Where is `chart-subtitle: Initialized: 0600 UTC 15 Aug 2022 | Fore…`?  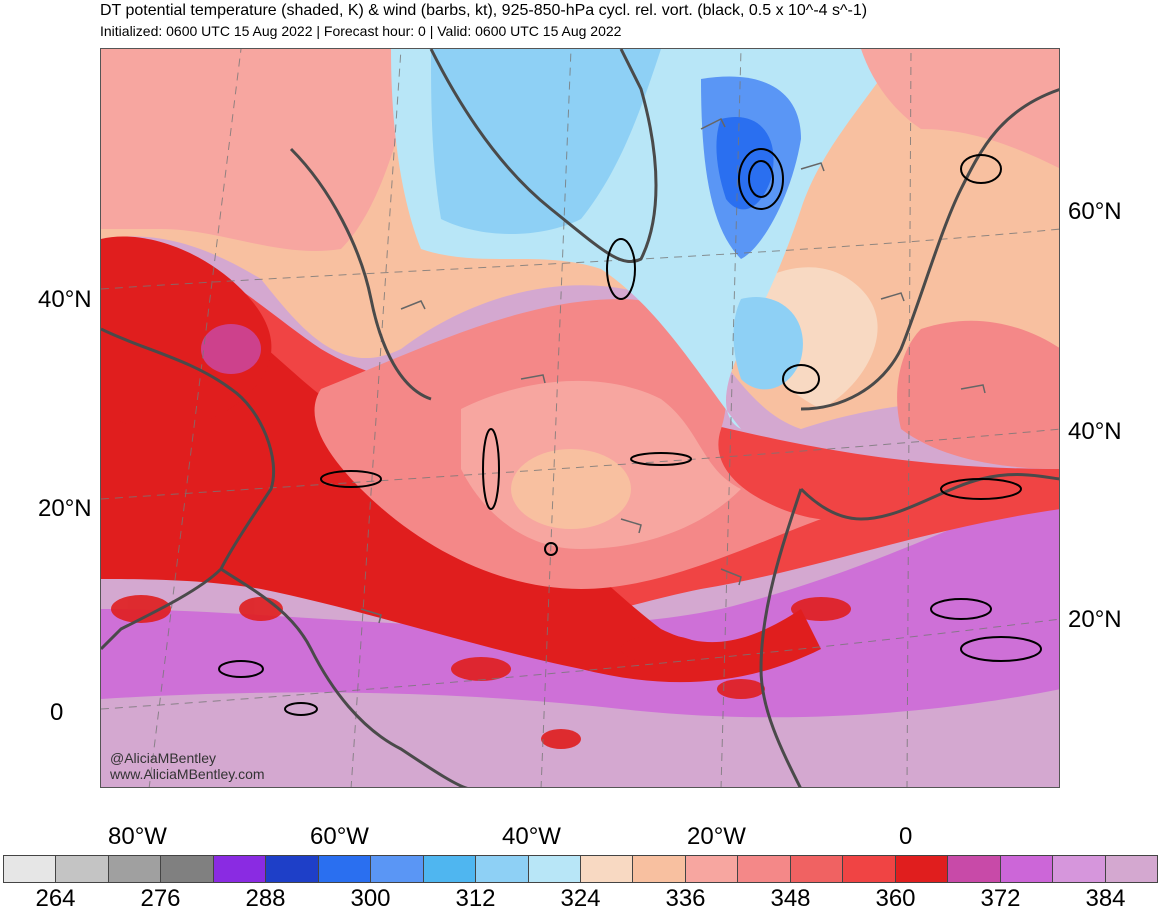
chart-subtitle: Initialized: 0600 UTC 15 Aug 2022 | Fore… is located at coordinates (361, 31).